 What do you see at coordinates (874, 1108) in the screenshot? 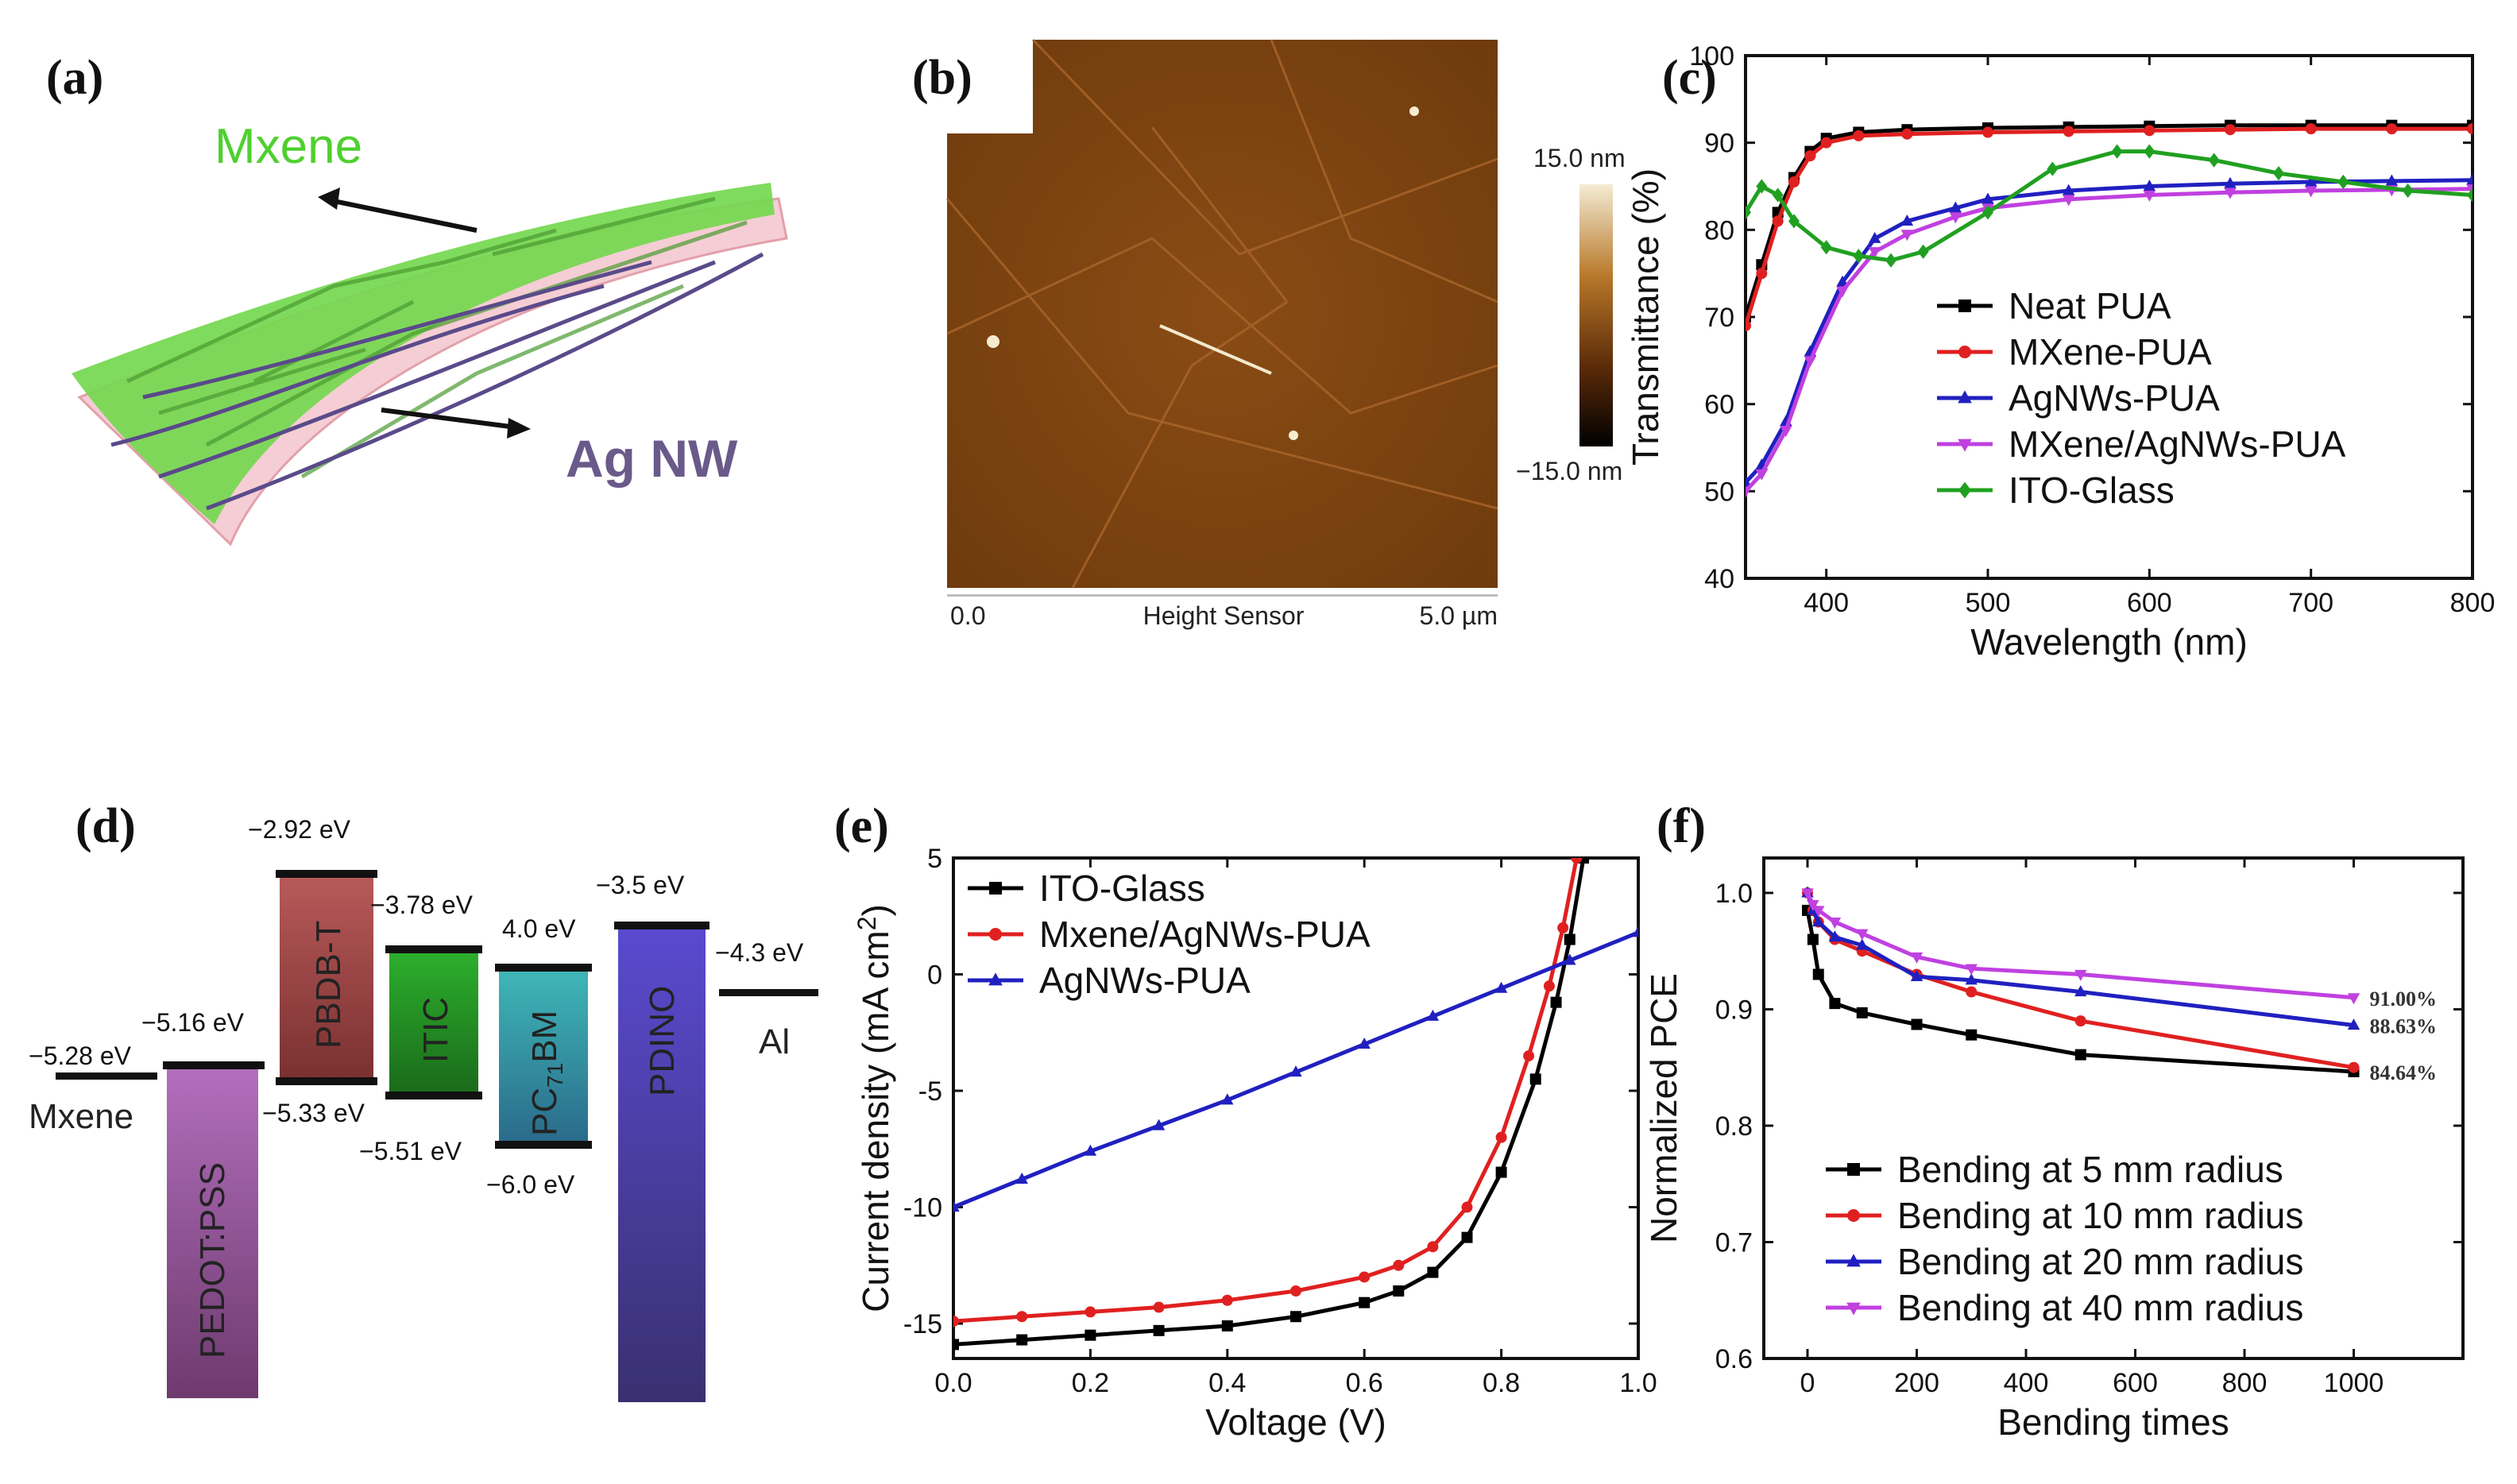
I see `y-axis-title: Current density (mA cm2)` at bounding box center [874, 1108].